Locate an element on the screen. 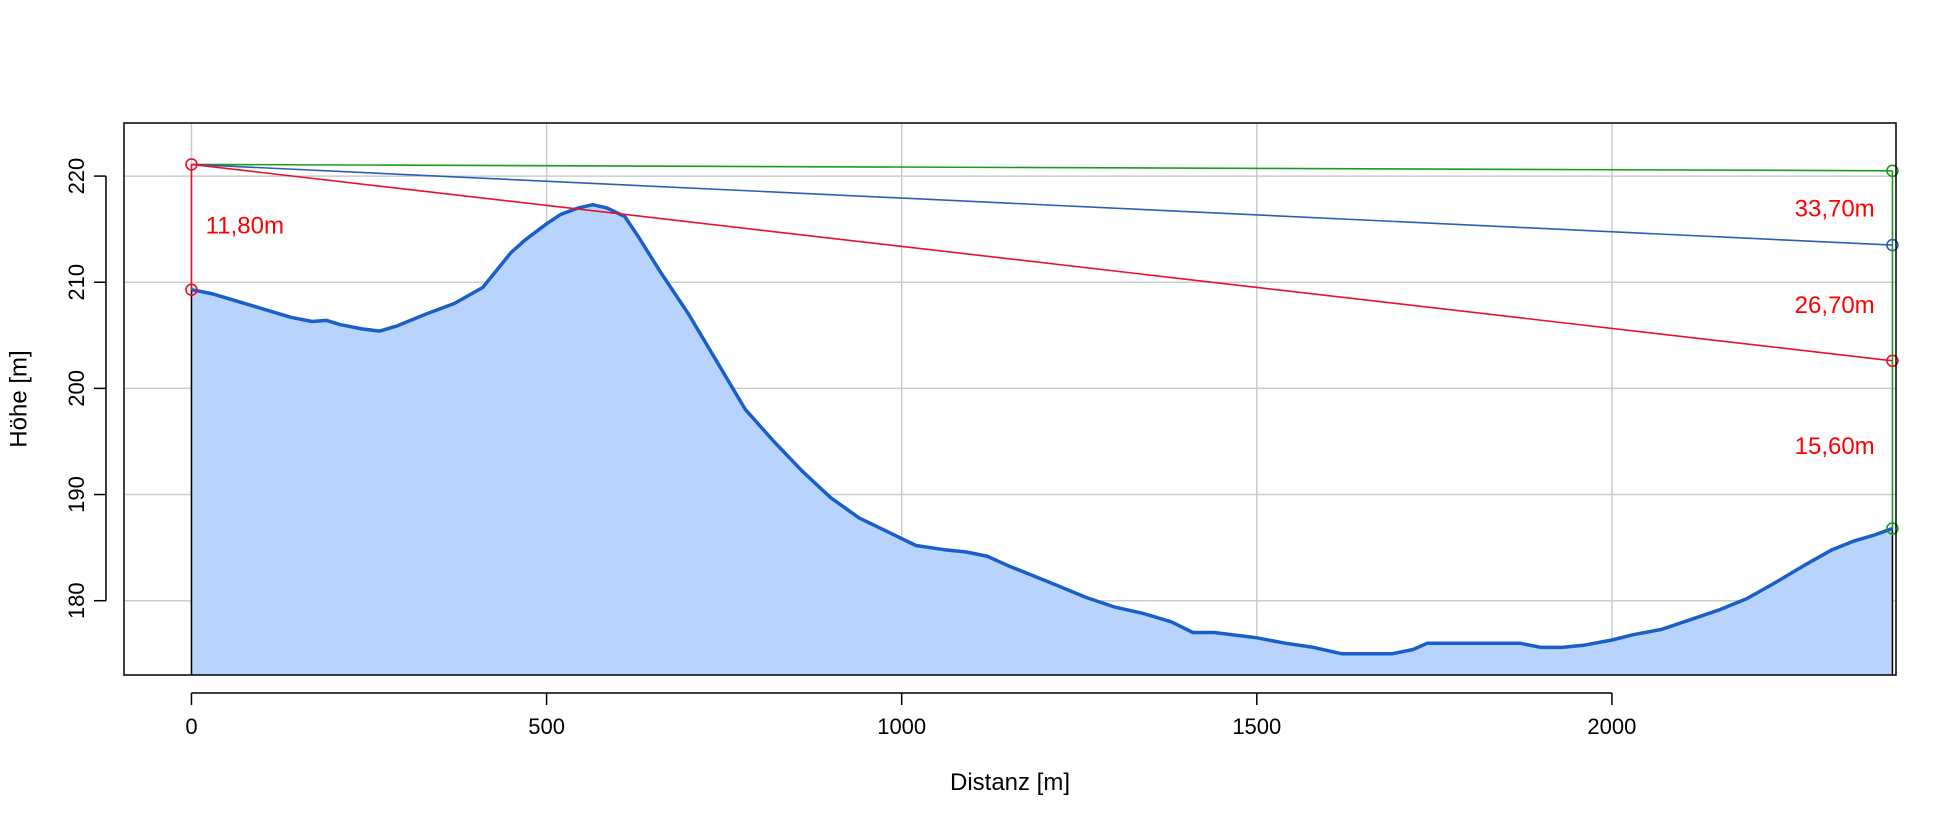 This screenshot has width=1950, height=825. y-tick-label: 210 is located at coordinates (76, 282).